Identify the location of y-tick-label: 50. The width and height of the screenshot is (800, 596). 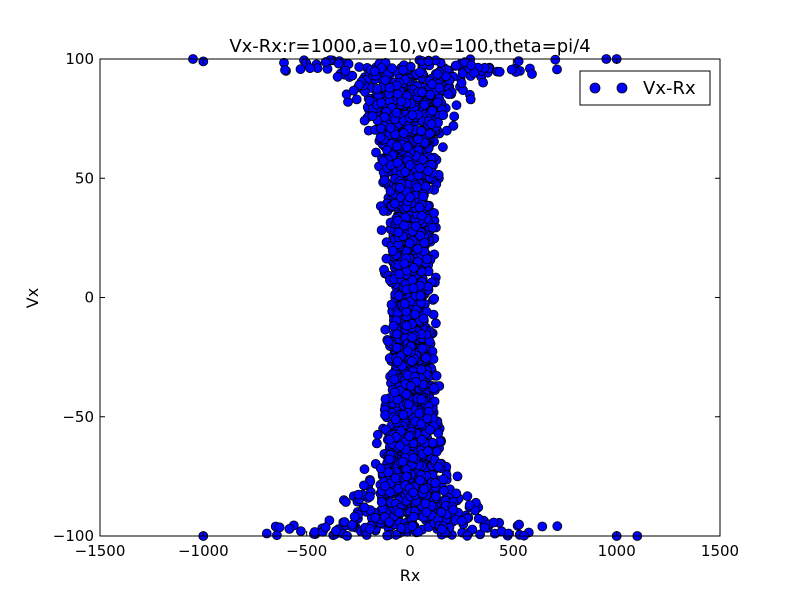
(84, 178).